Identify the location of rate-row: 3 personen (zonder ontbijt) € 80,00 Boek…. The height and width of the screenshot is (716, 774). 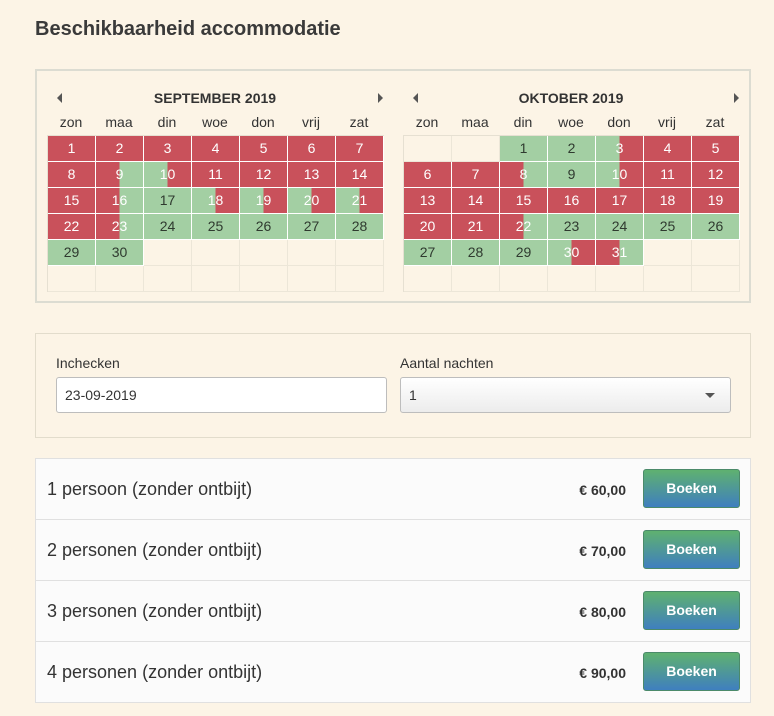
(393, 611).